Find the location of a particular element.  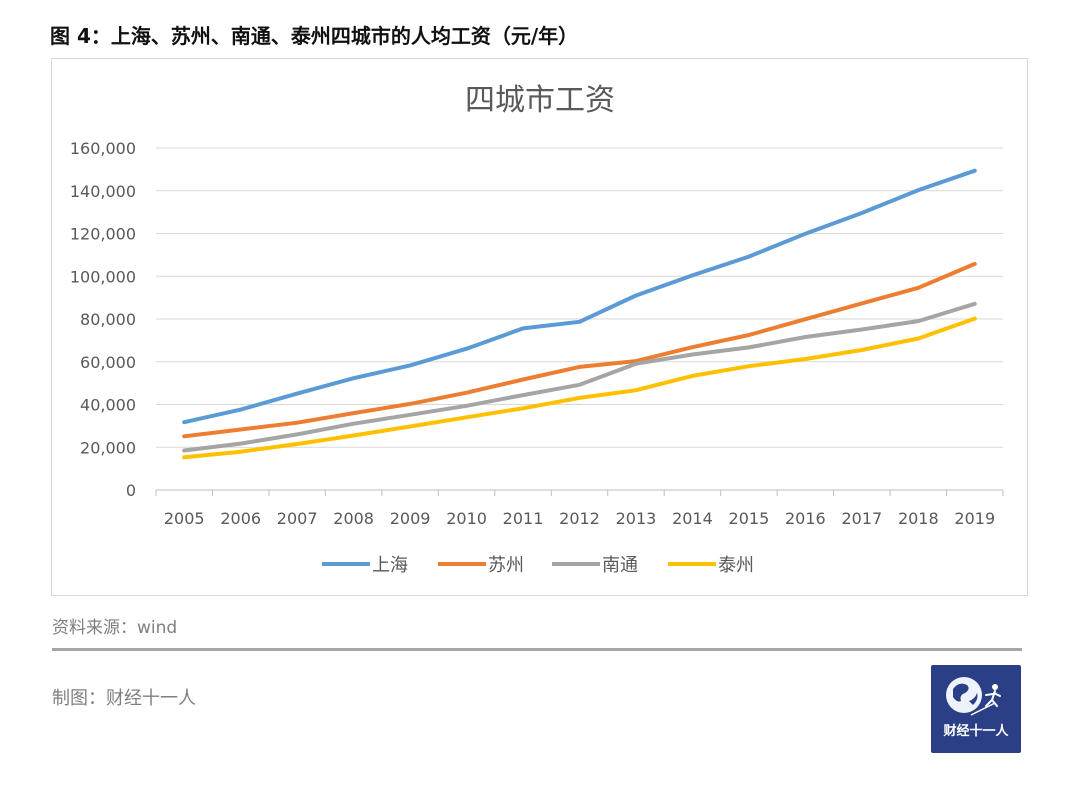

legend-label-2: 南通 is located at coordinates (620, 565).